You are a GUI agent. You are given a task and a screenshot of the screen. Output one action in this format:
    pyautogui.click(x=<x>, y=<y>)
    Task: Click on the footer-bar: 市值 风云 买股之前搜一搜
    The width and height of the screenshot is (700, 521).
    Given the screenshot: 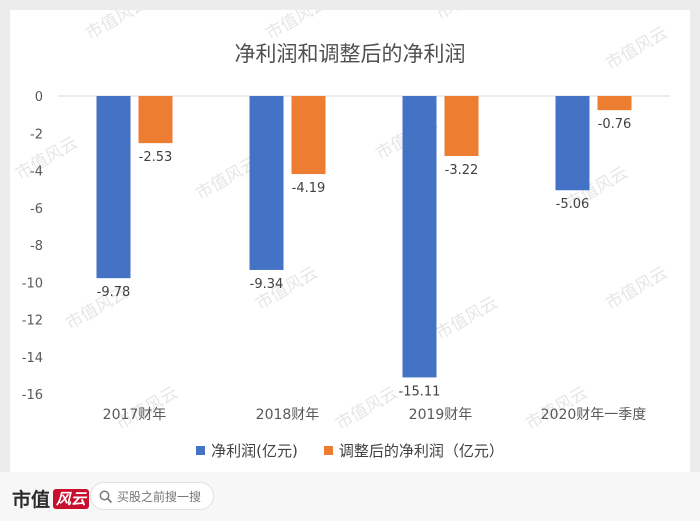 What is the action you would take?
    pyautogui.click(x=350, y=496)
    